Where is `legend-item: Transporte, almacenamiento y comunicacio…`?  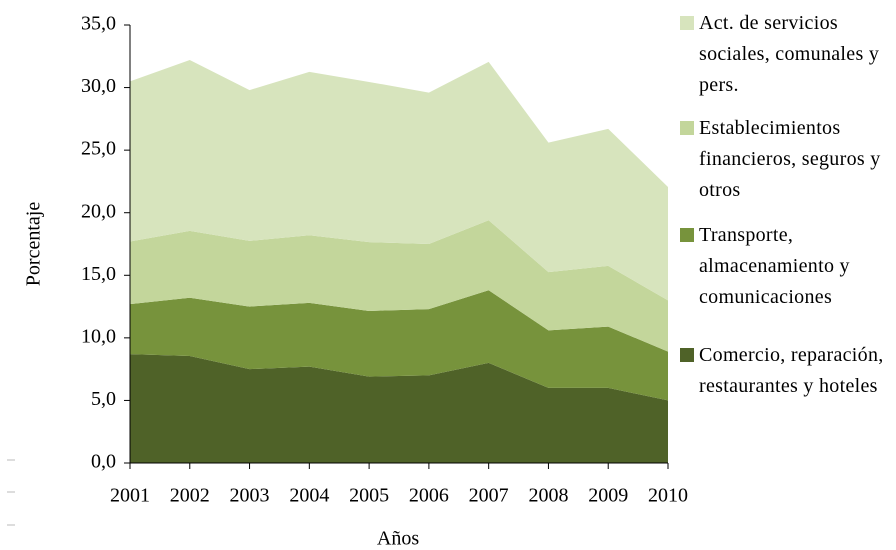
legend-item: Transporte, almacenamiento y comunicacio… is located at coordinates (787, 266).